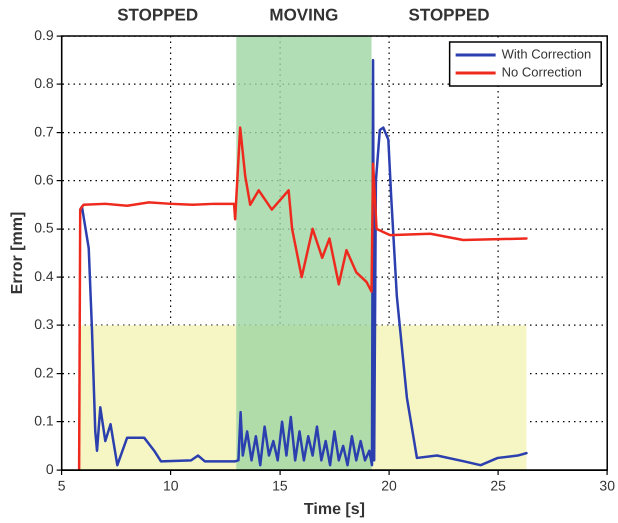 This screenshot has width=618, height=523. Describe the element at coordinates (62, 485) in the screenshot. I see `x-tick-label: 5` at that location.